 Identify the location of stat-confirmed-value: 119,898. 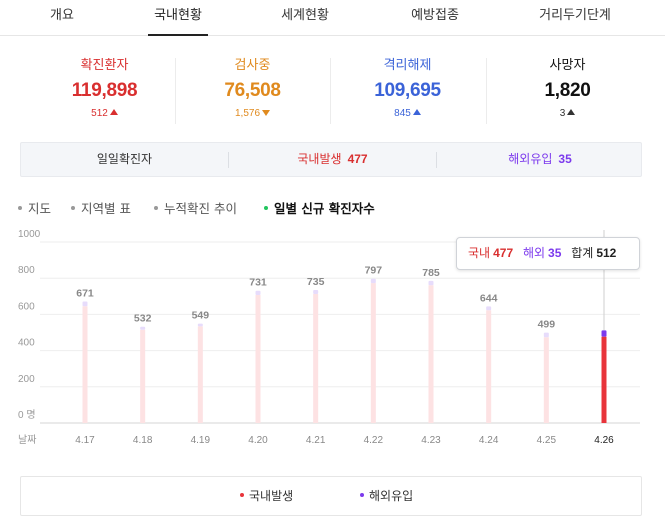
(104, 90).